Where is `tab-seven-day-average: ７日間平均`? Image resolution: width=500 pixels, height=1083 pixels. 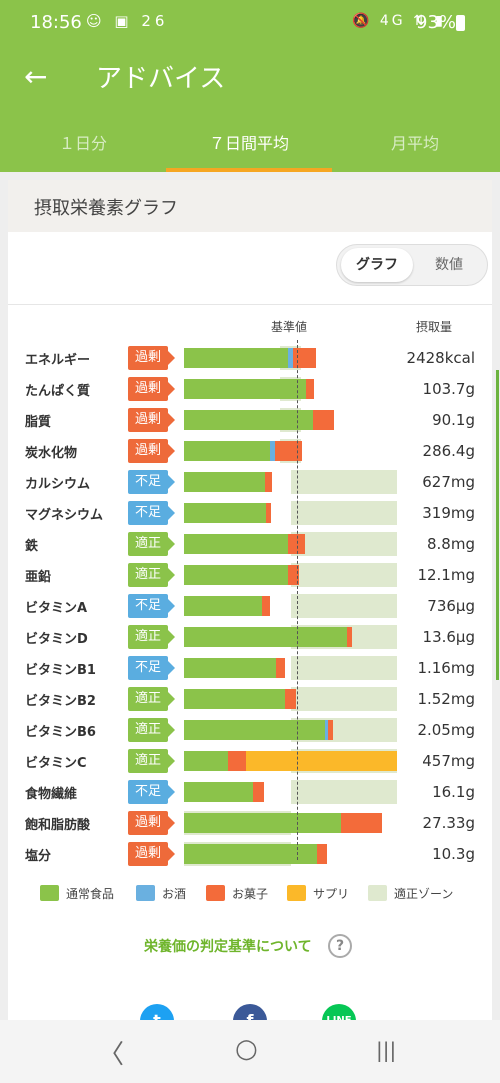
tab-seven-day-average: ７日間平均 is located at coordinates (249, 148).